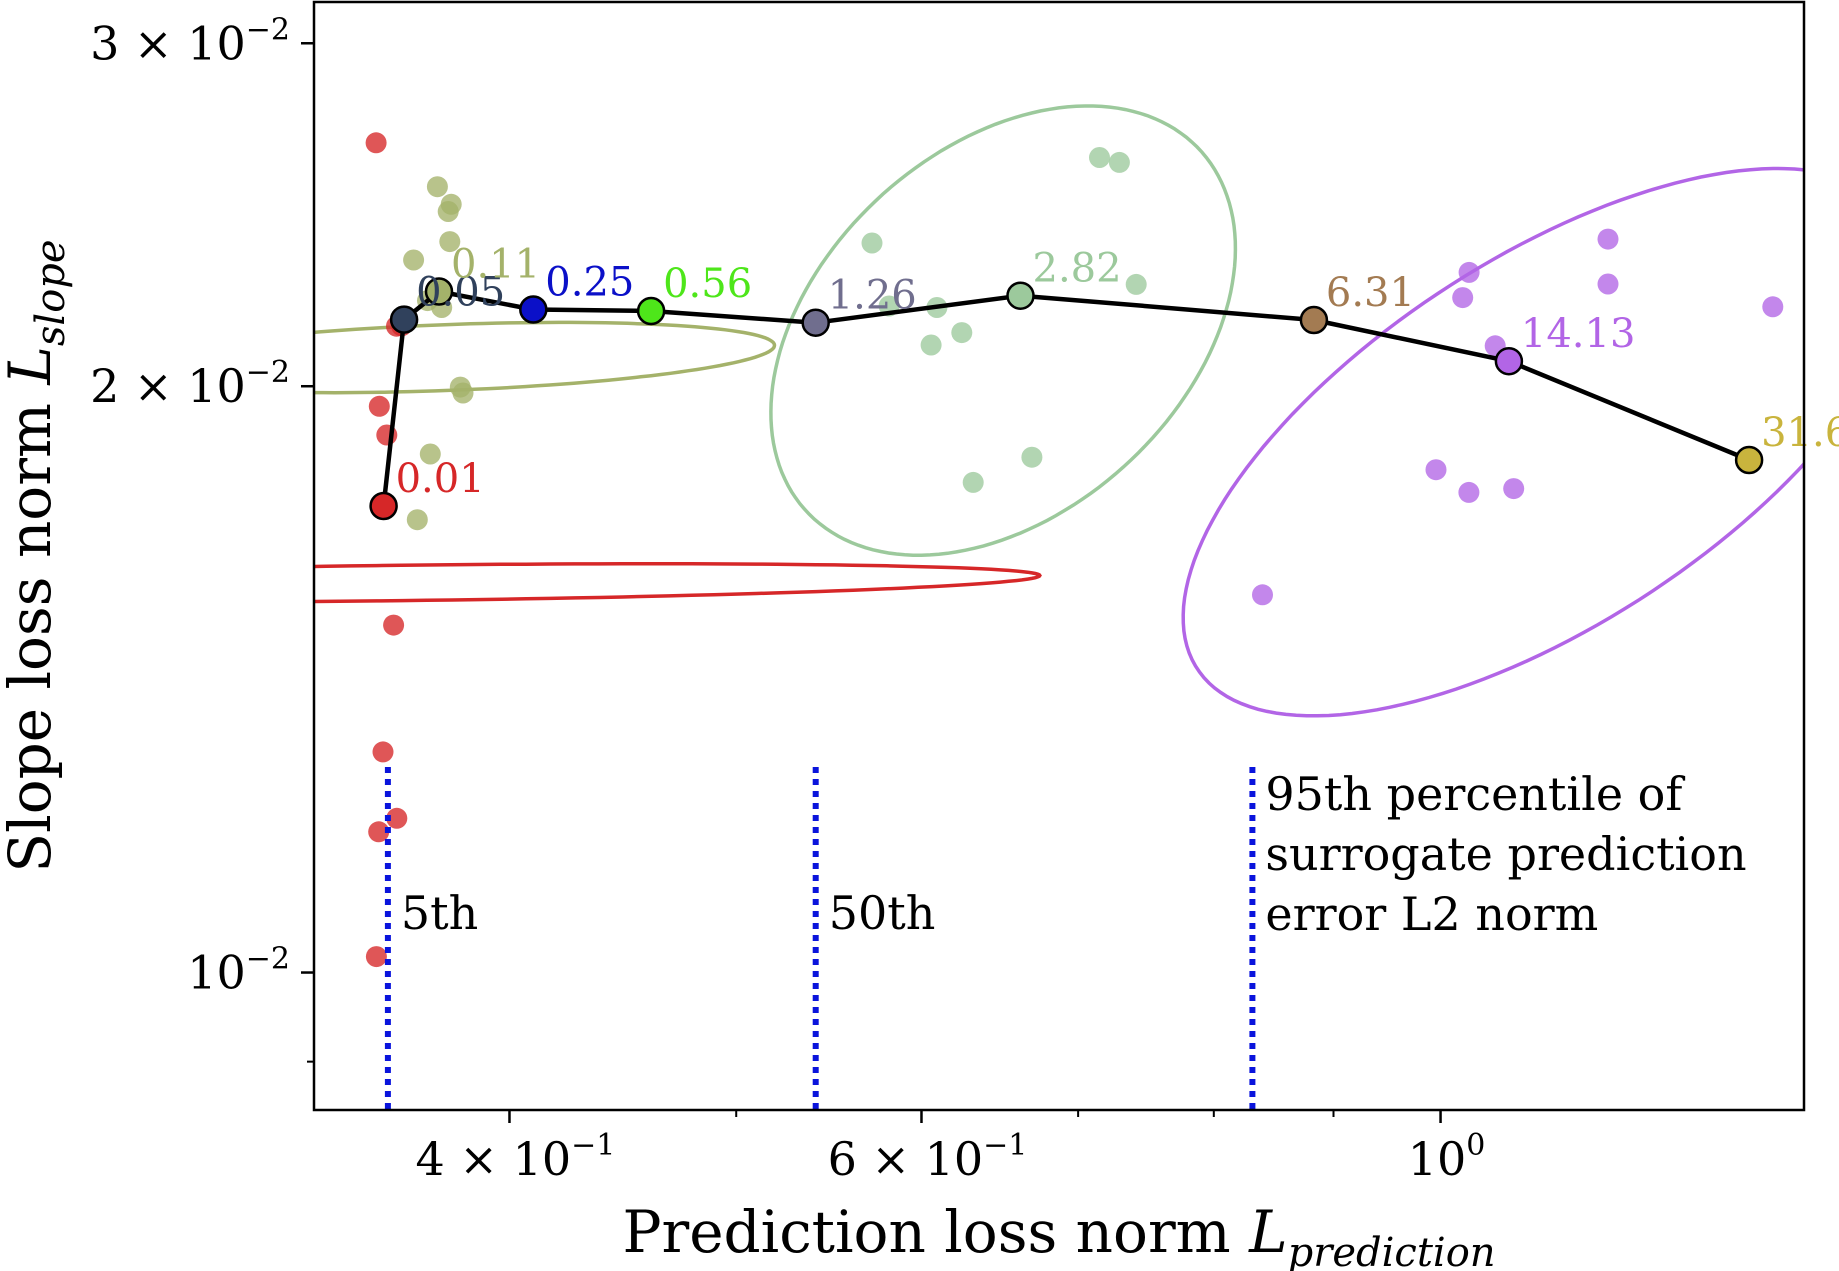  Describe the element at coordinates (928, 1157) in the screenshot. I see `x-tick-label-1: 6 × 10⁻¹` at that location.